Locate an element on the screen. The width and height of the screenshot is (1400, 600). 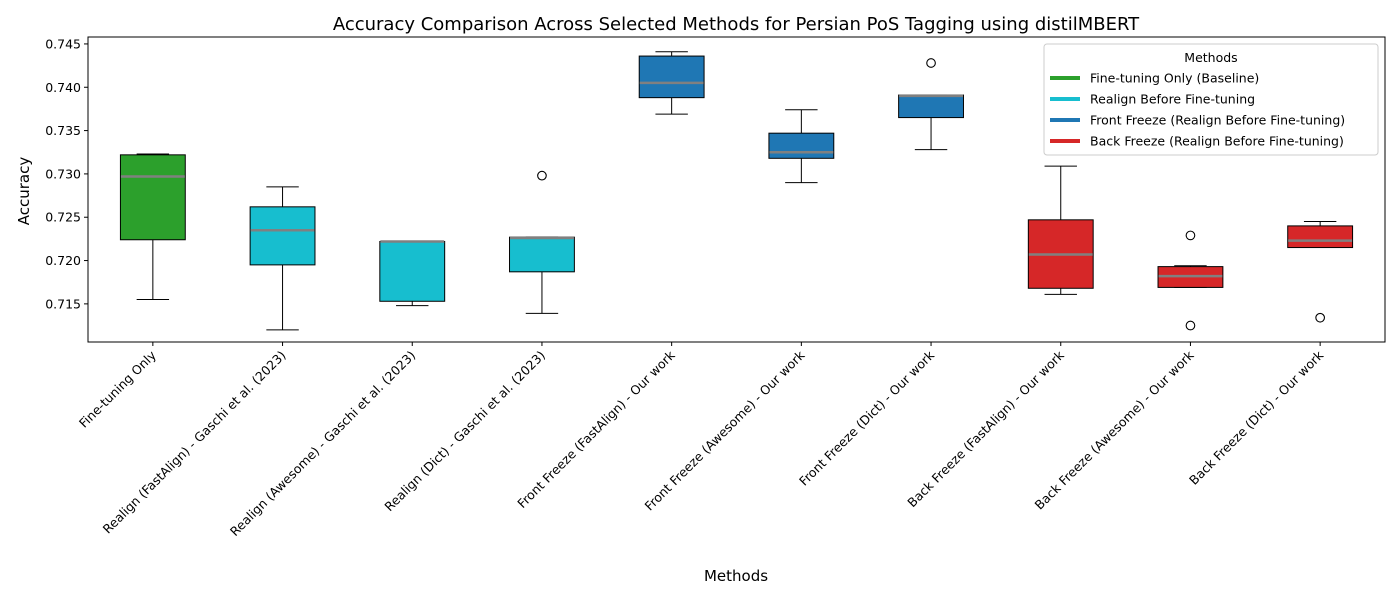
legend-entry-4: Back Freeze (Realign Before Fine-tuning) is located at coordinates (1197, 141).